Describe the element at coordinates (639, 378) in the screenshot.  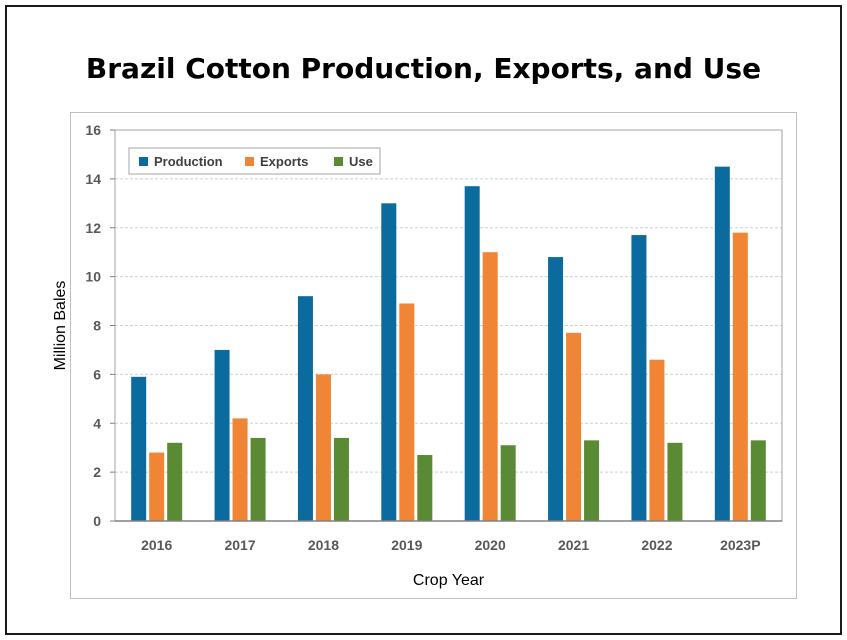
I see `bar-production-2022` at that location.